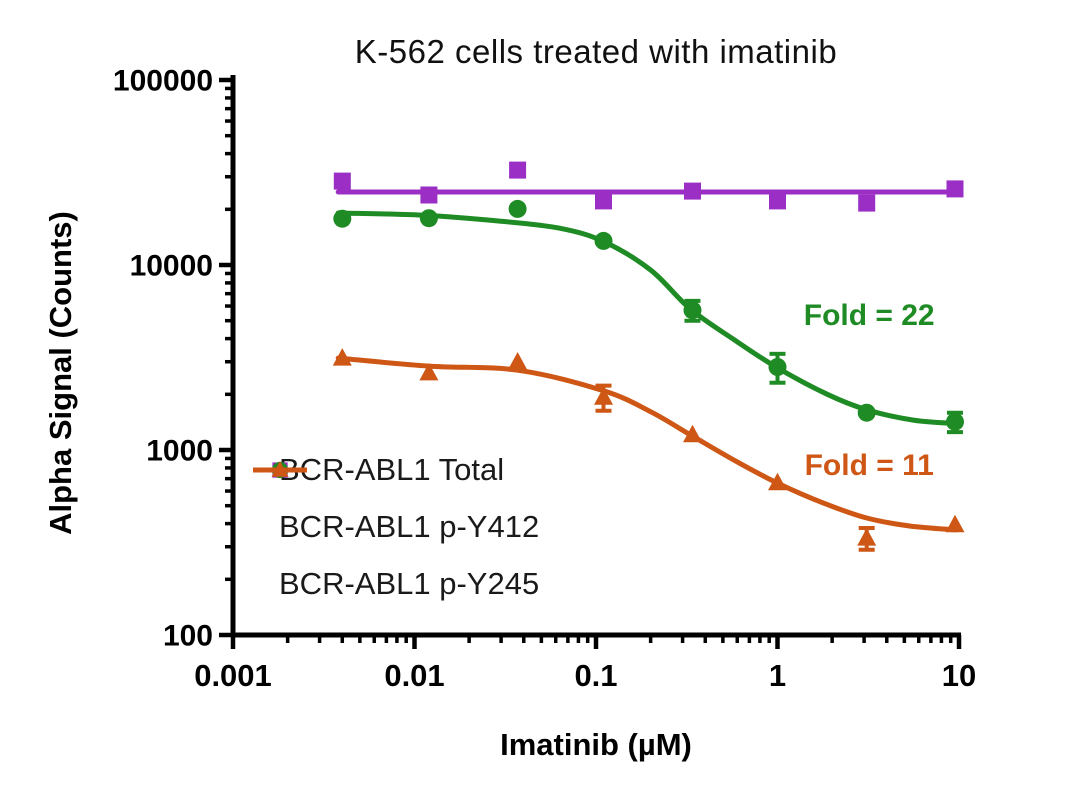 The width and height of the screenshot is (1080, 809). I want to click on legend-item-total: BCR-ABL1 Total, so click(396, 469).